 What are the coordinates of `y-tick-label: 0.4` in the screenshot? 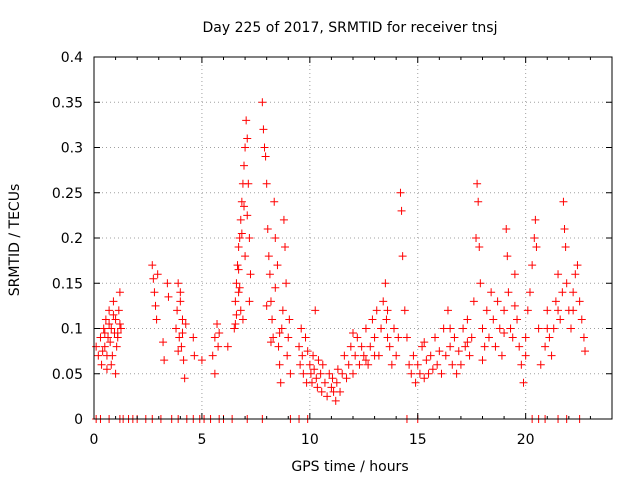 It's located at (72, 58).